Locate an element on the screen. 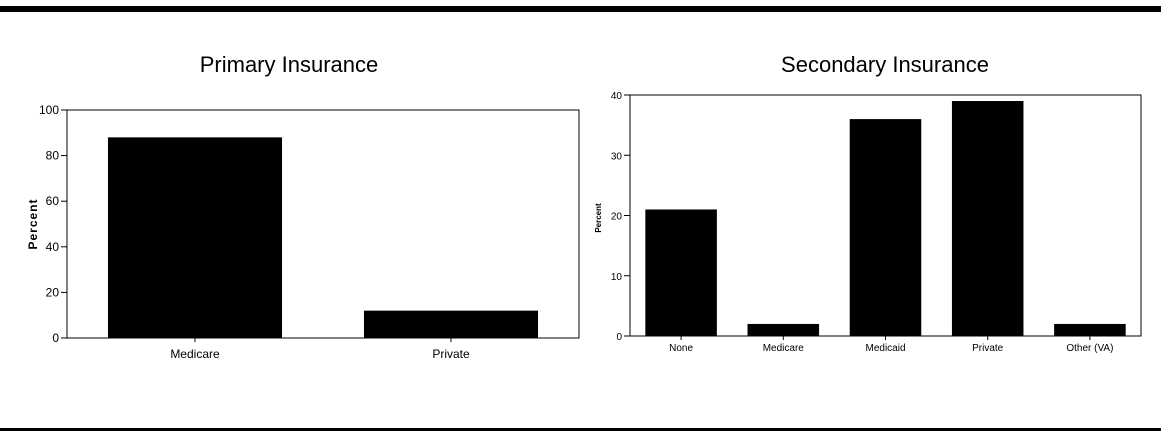 The width and height of the screenshot is (1161, 432). y-tick-label: 10 is located at coordinates (617, 277).